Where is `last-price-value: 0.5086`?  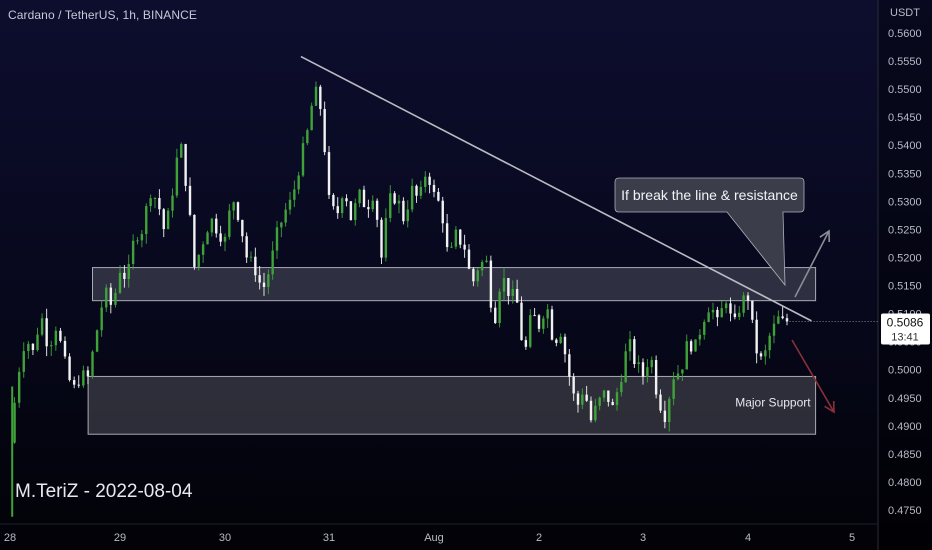 last-price-value: 0.5086 is located at coordinates (905, 322).